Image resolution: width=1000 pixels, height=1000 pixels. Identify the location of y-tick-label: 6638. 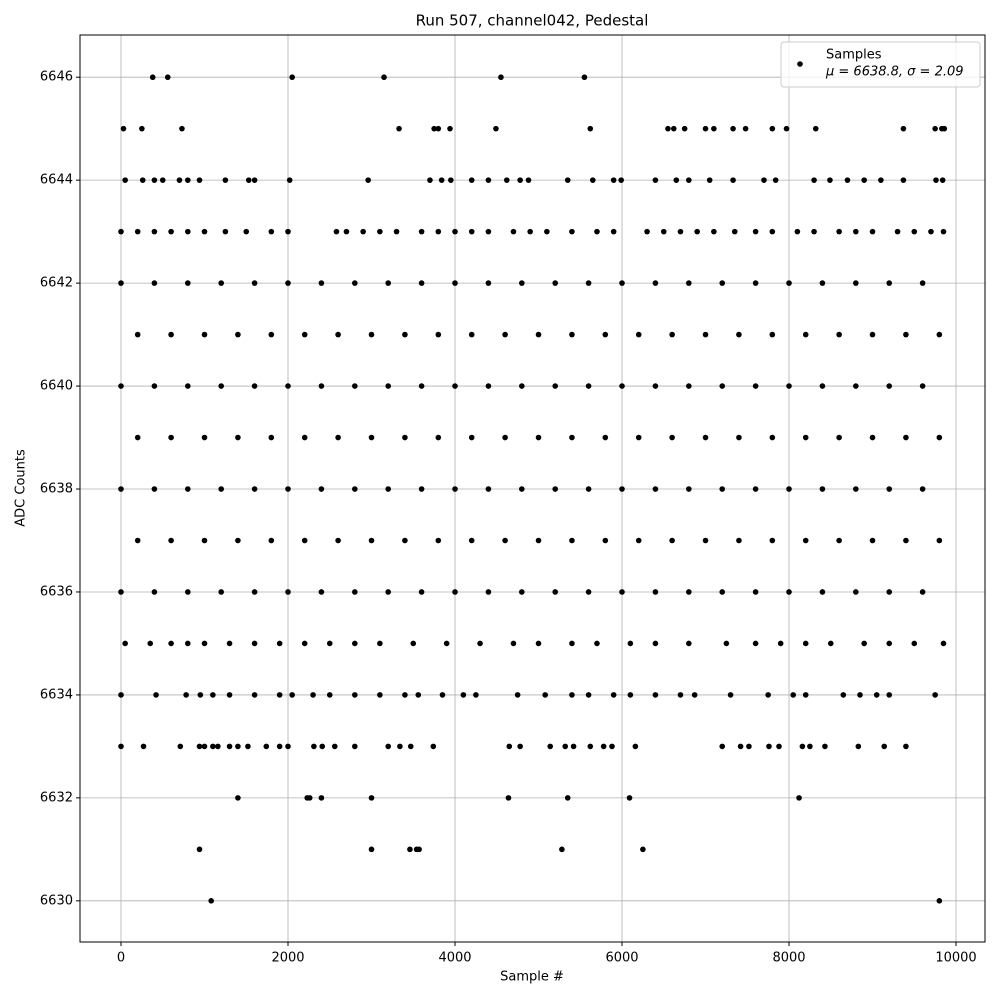
(56, 489).